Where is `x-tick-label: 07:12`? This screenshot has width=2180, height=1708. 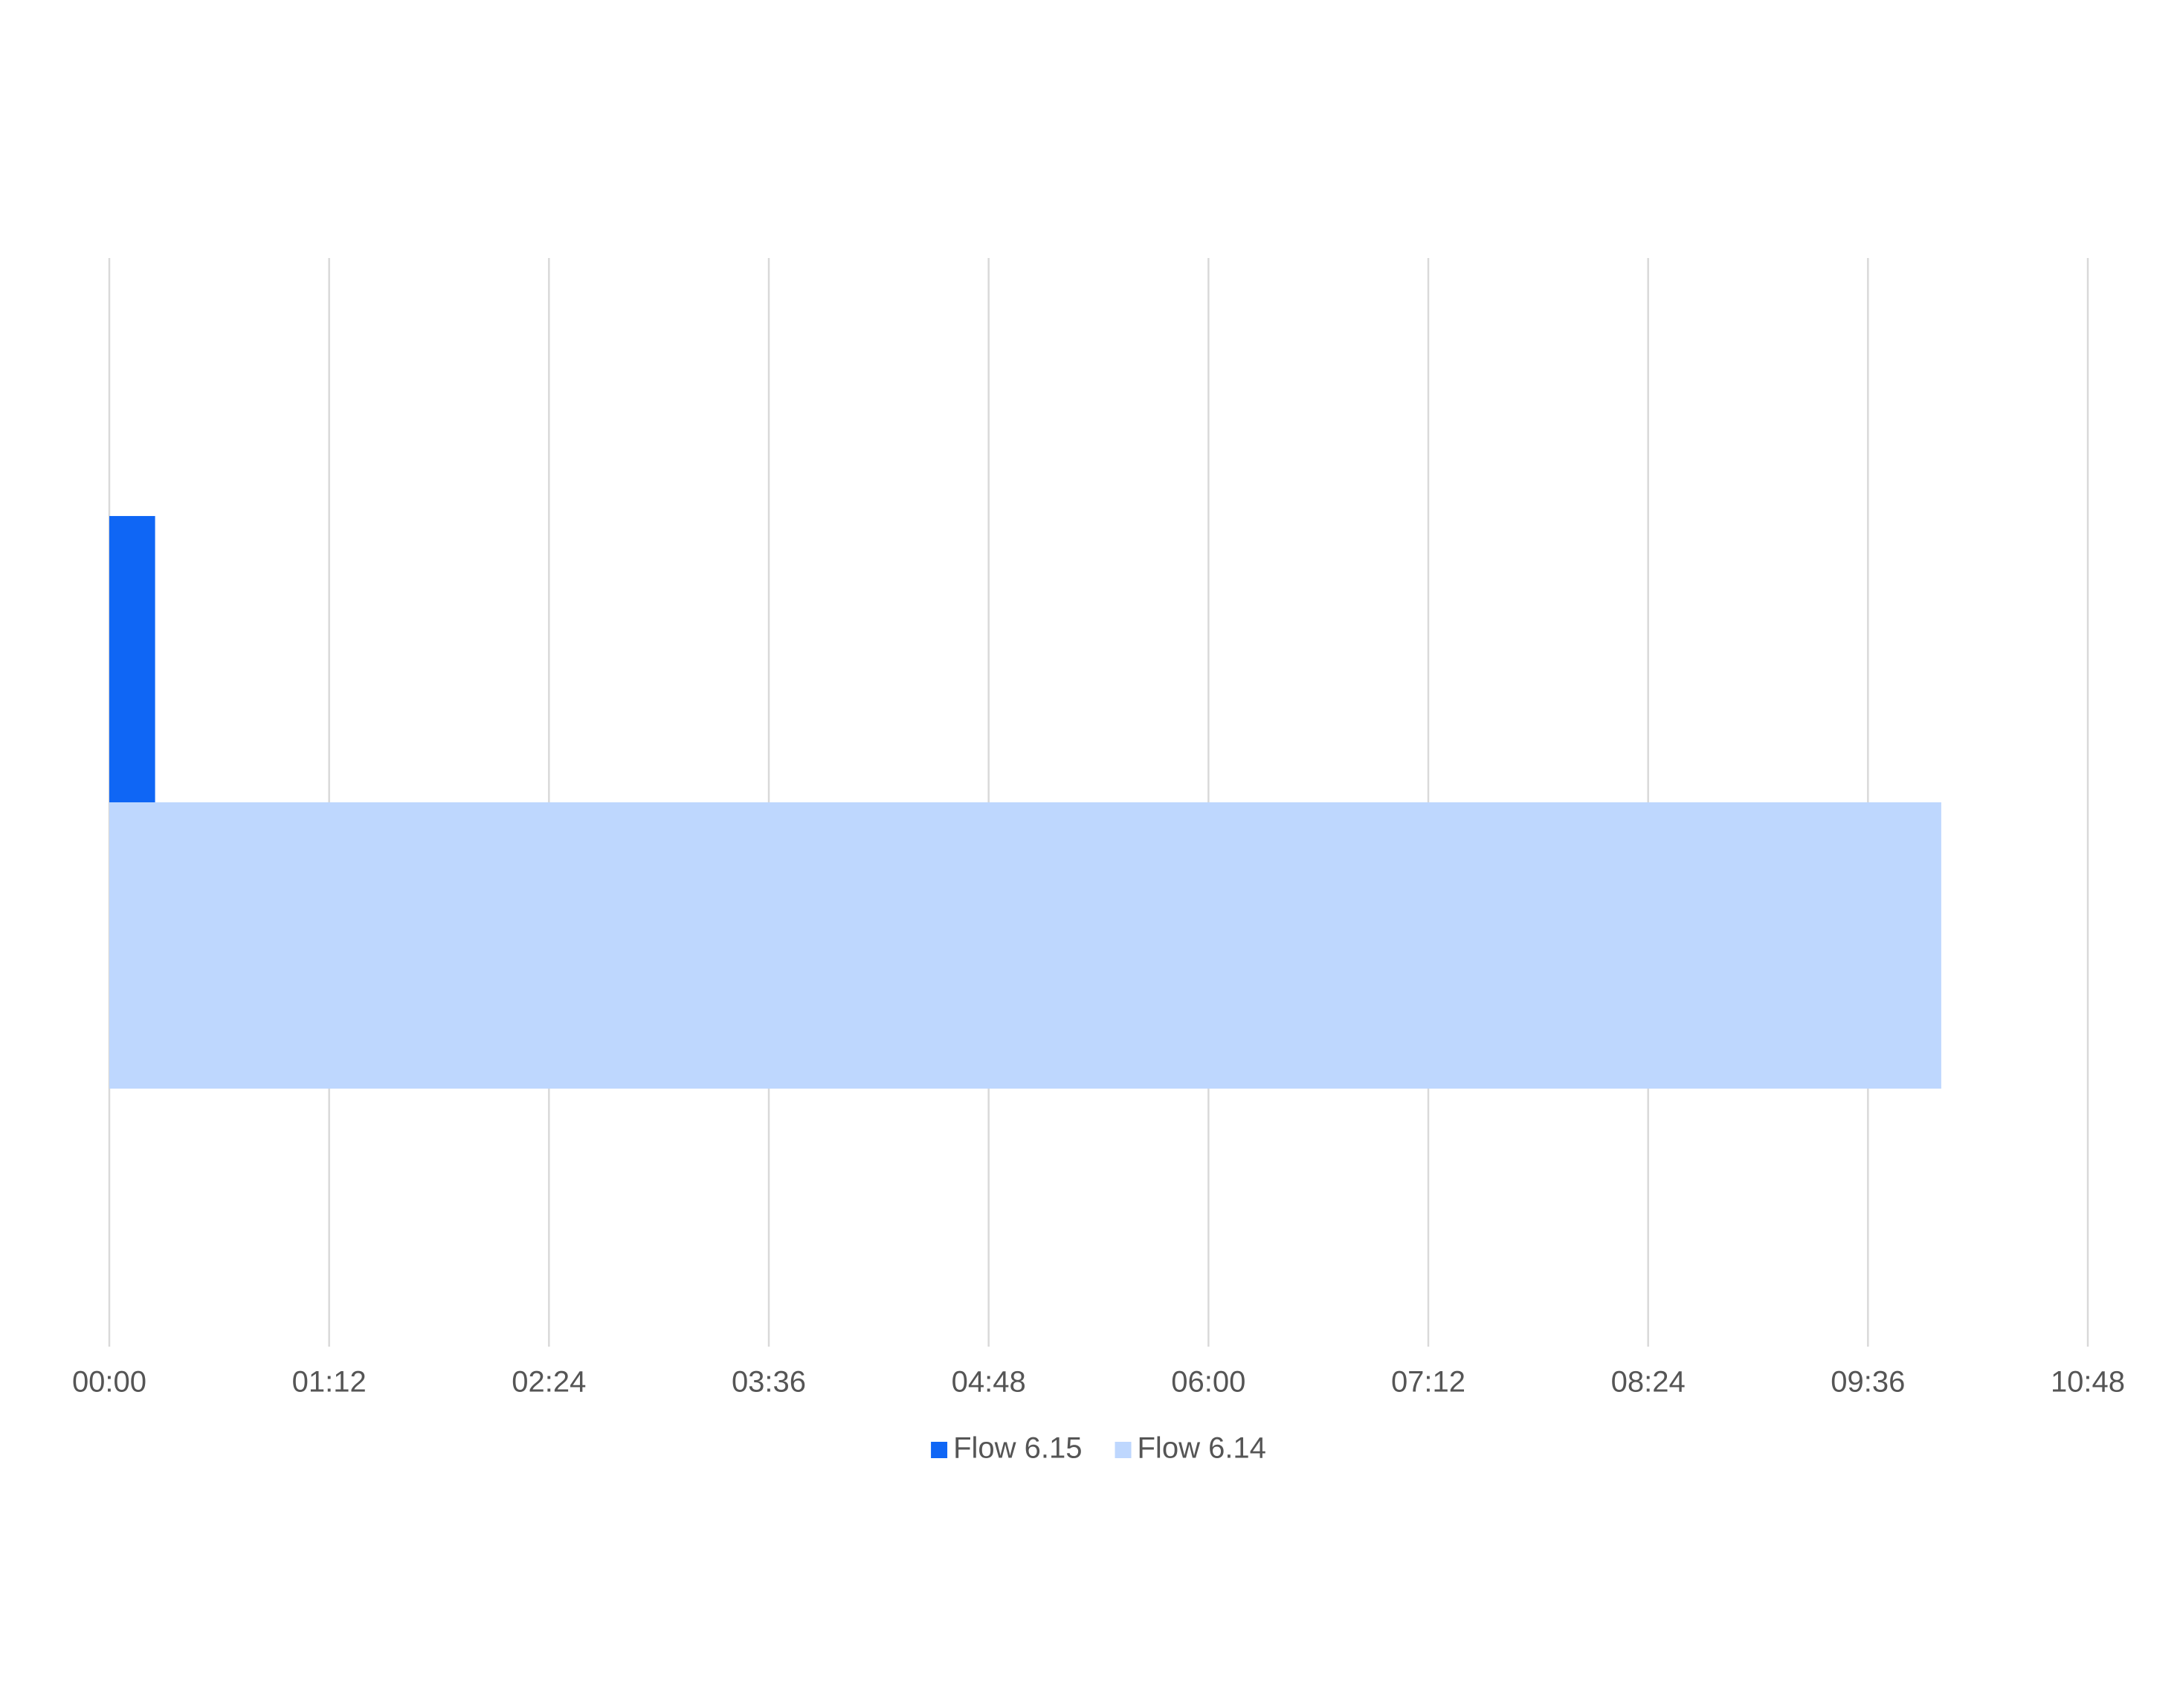 x-tick-label: 07:12 is located at coordinates (1428, 1383).